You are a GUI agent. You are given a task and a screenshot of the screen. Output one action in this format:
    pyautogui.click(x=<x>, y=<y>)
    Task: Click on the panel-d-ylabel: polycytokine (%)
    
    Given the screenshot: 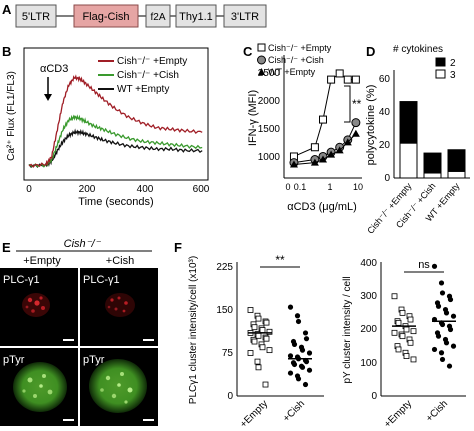 What is the action you would take?
    pyautogui.click(x=371, y=125)
    